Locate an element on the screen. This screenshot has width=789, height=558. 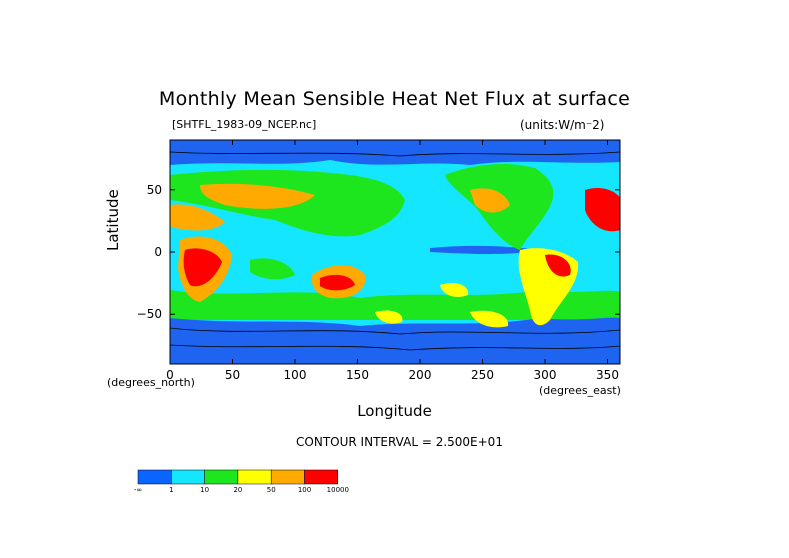
x-tick-label: 300 is located at coordinates (545, 375).